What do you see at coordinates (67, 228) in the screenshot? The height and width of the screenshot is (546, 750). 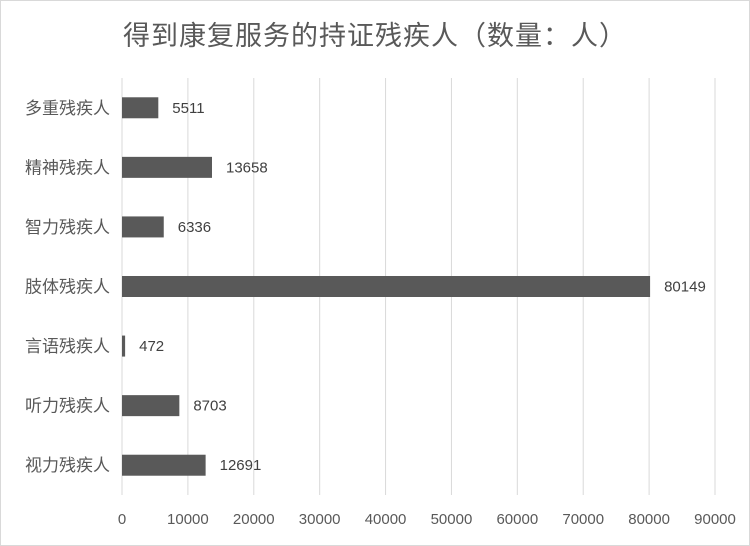 I see `category-label: 智力残疾人` at bounding box center [67, 228].